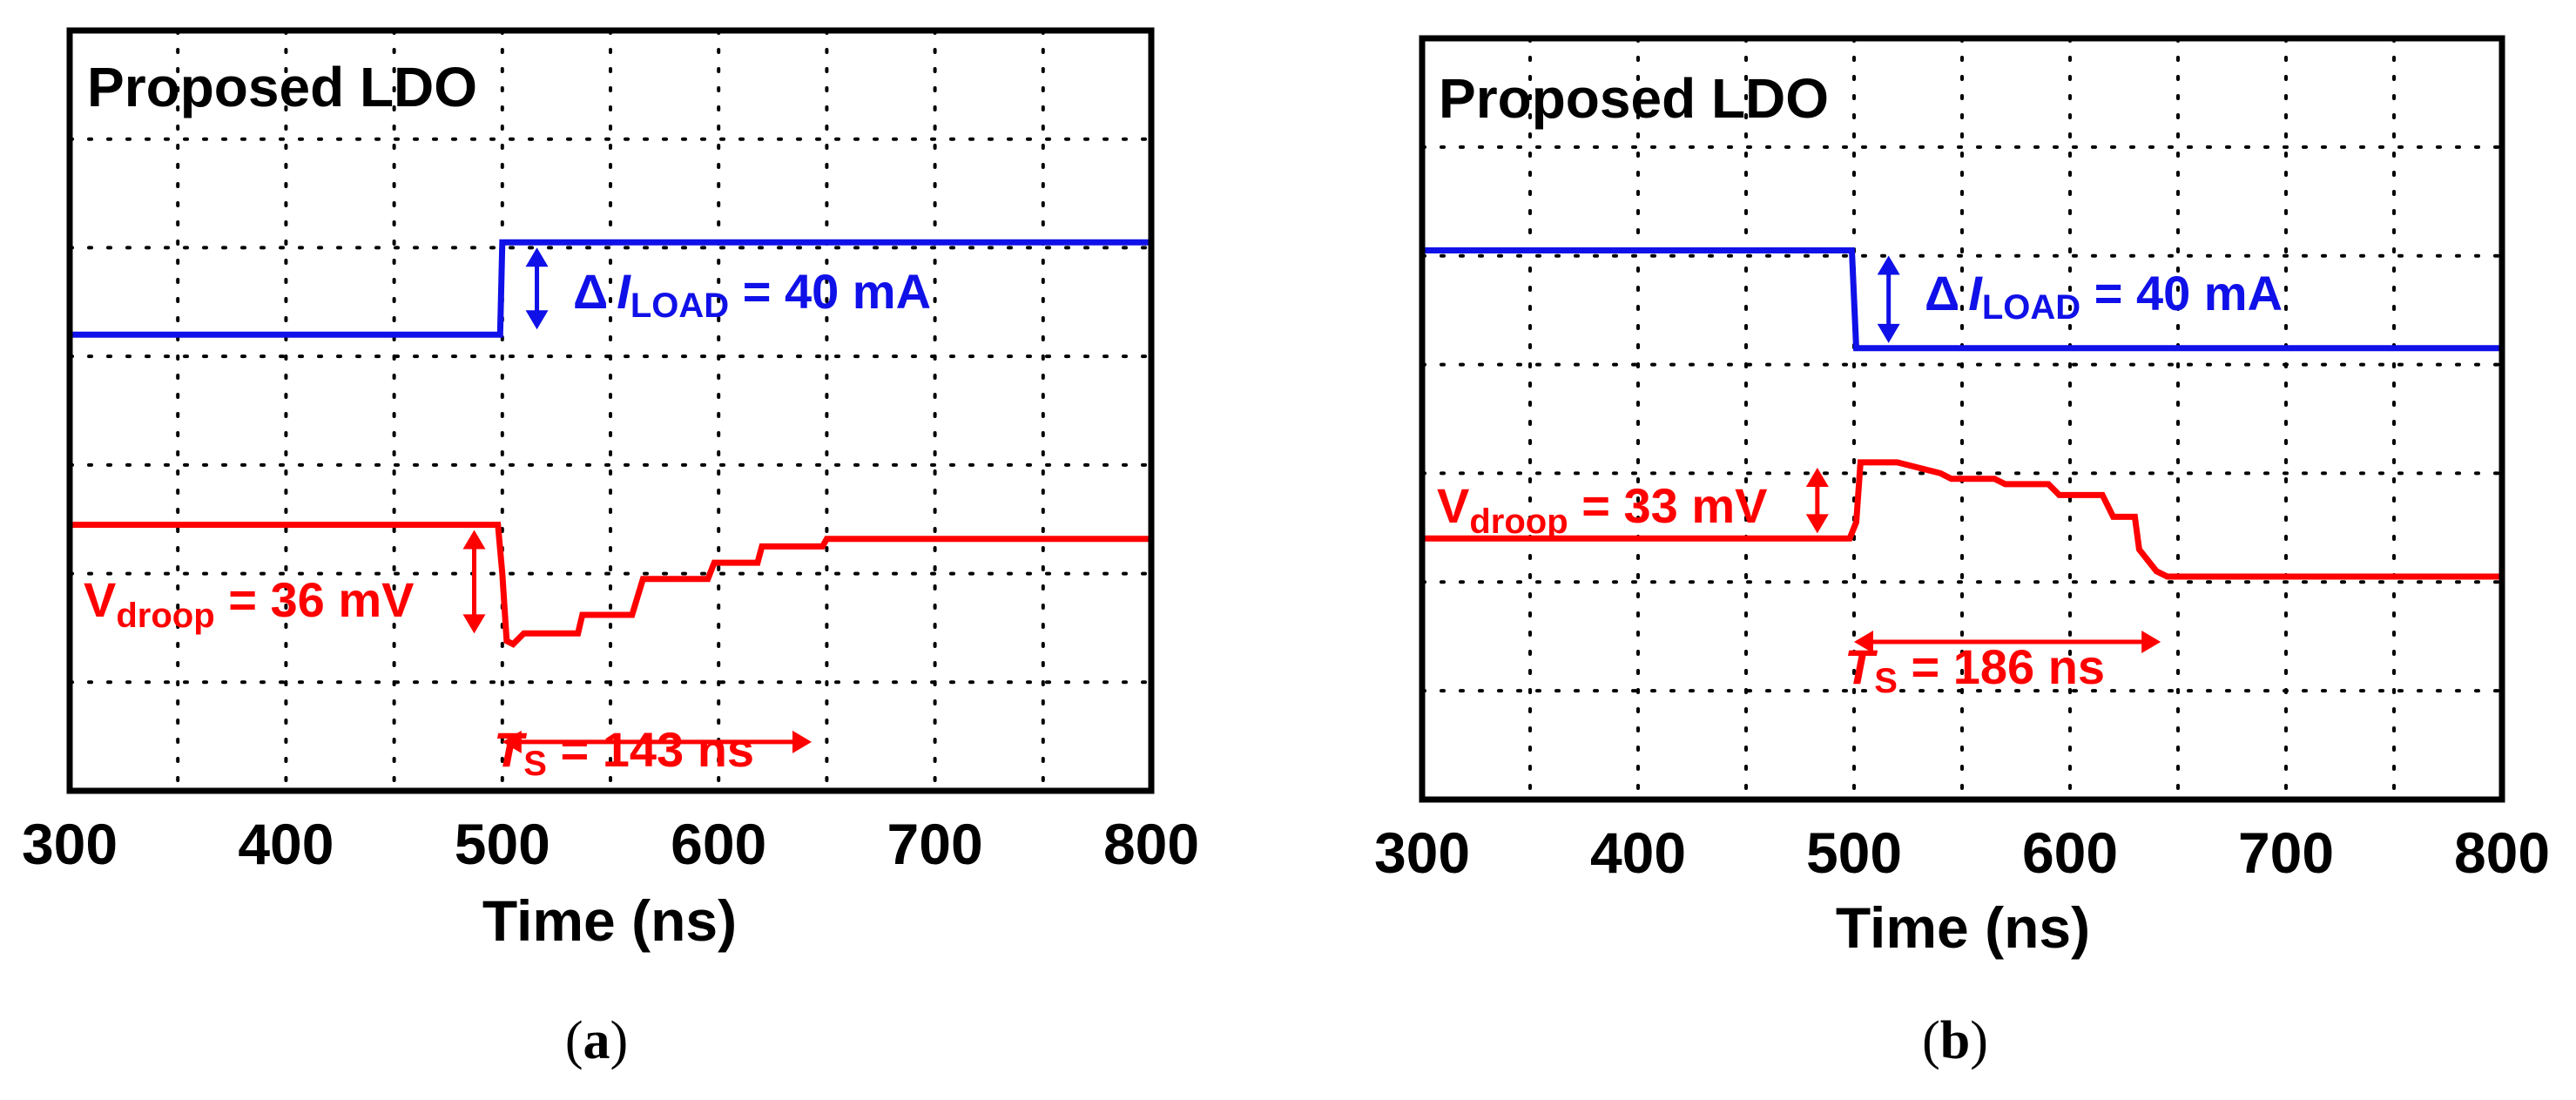 The width and height of the screenshot is (2576, 1100). I want to click on settling-label: TS = 143 ns, so click(624, 752).